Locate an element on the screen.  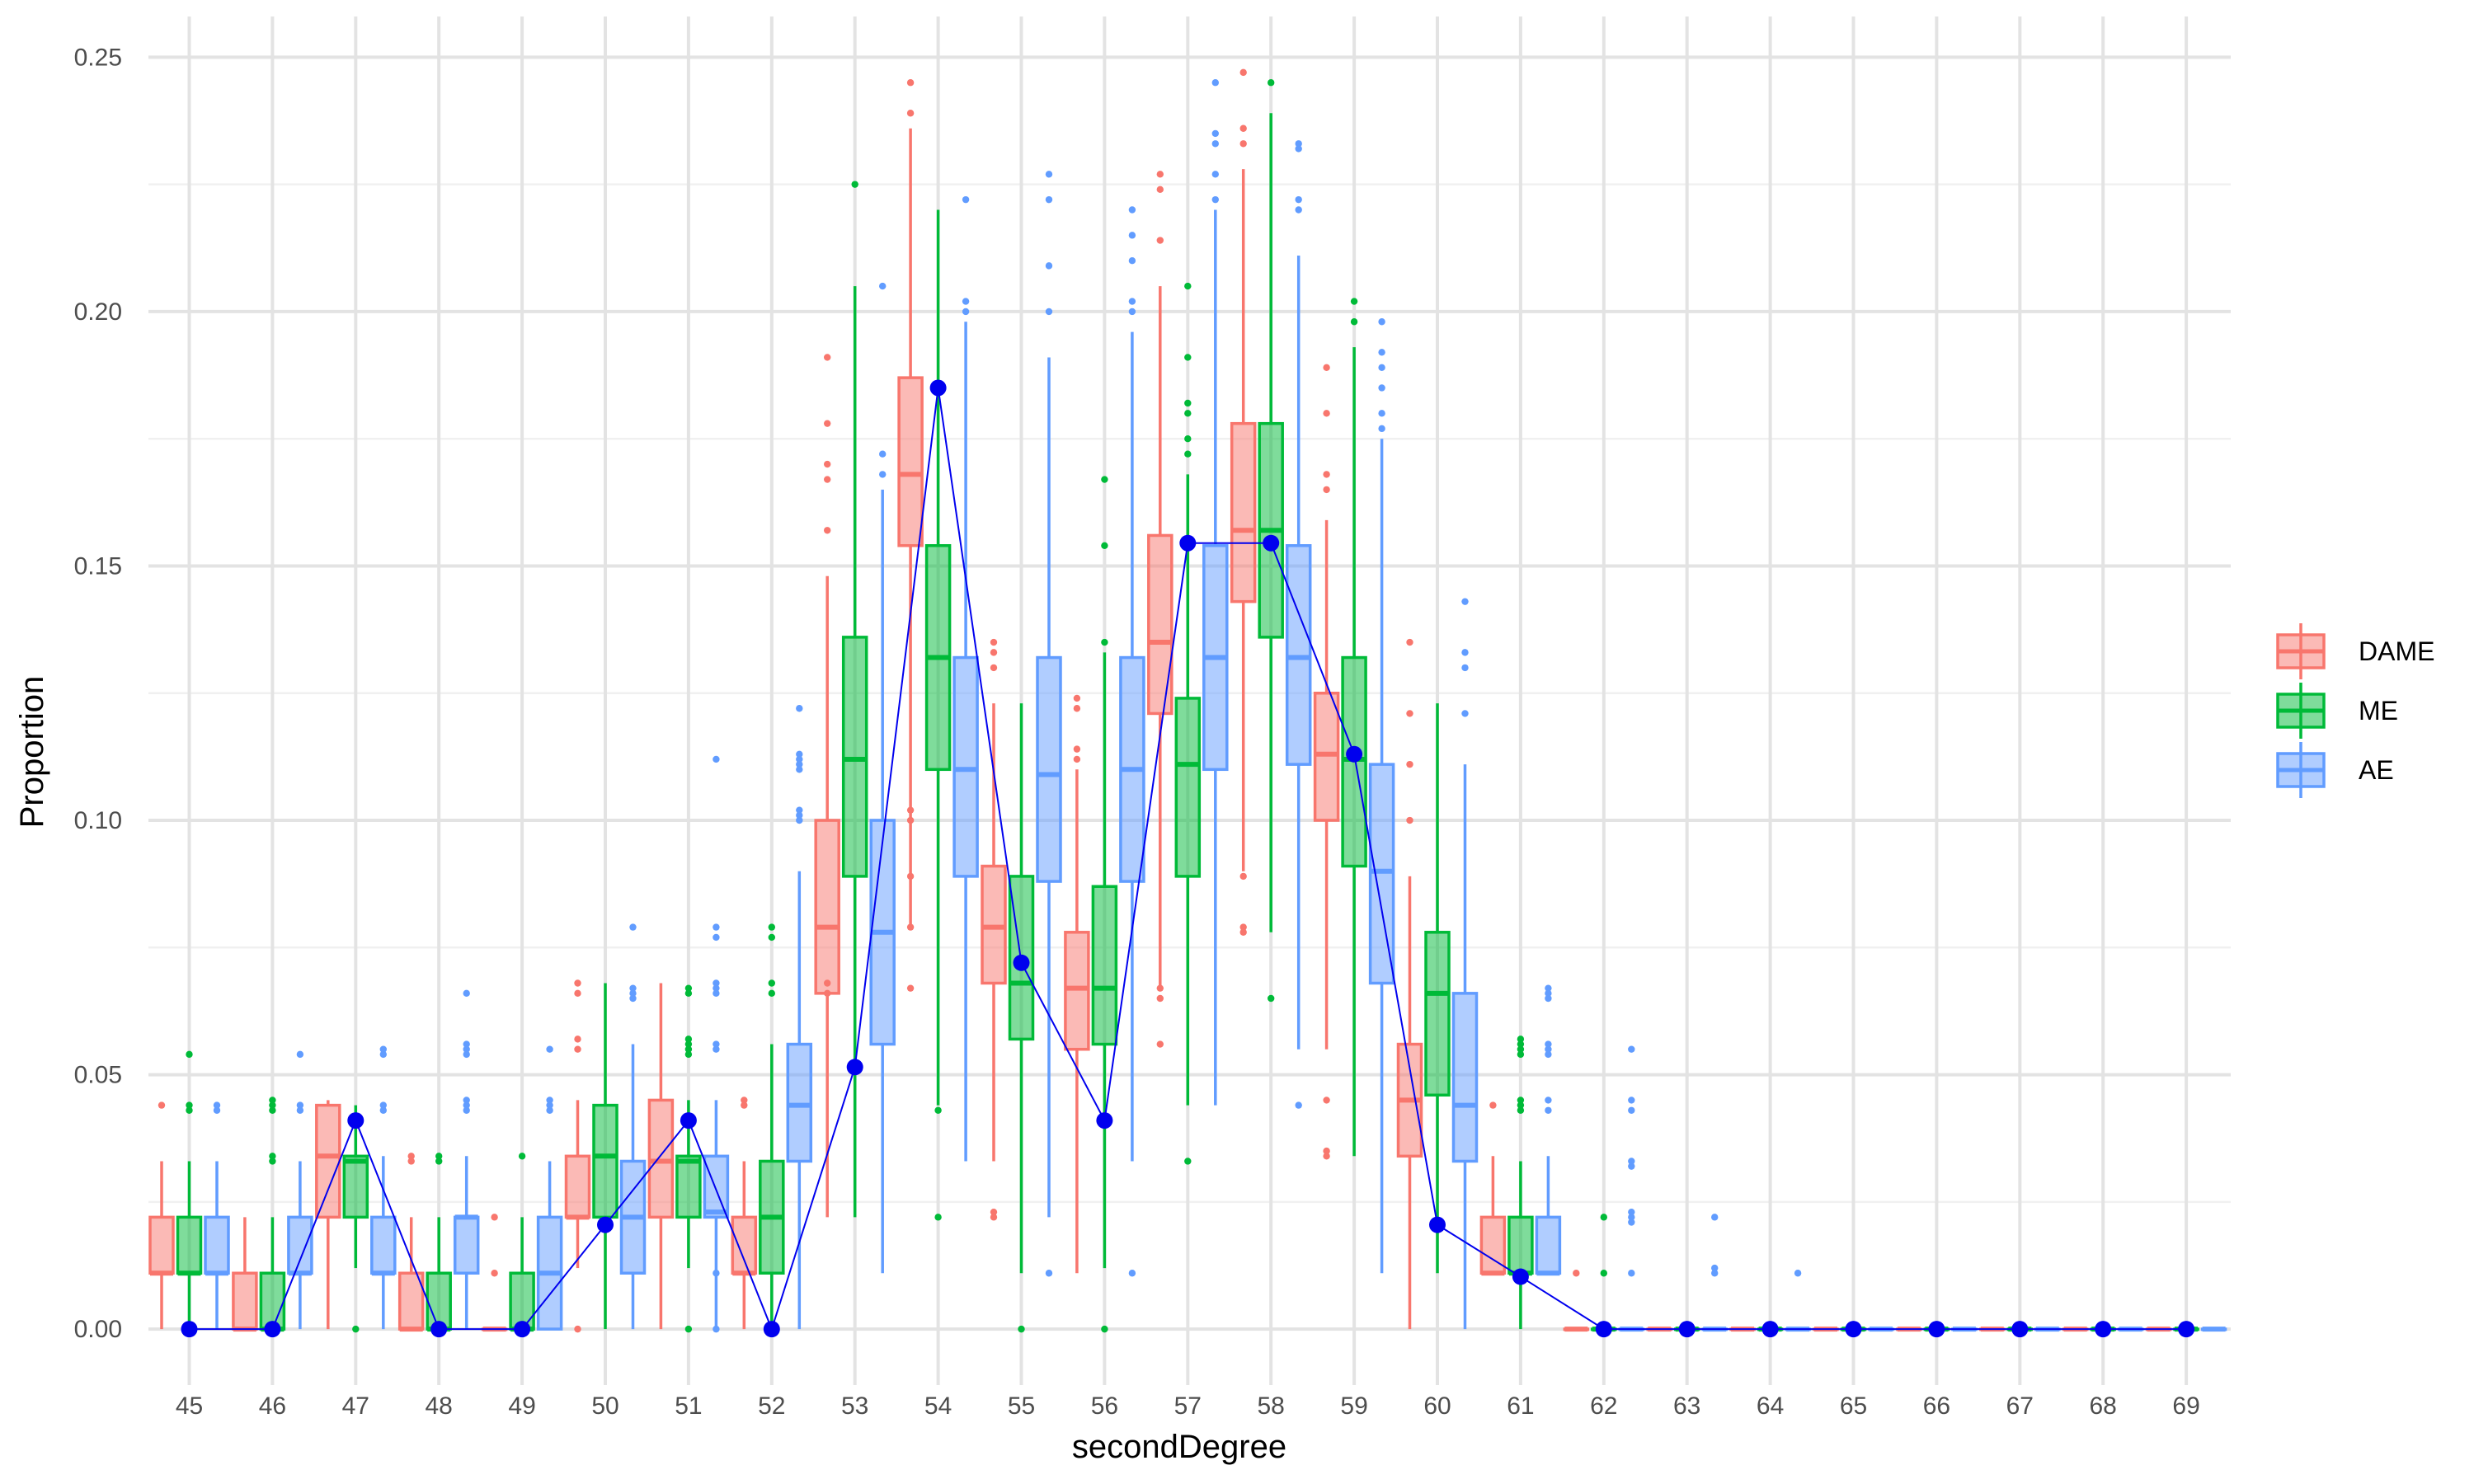
x-tick-label: 49 is located at coordinates (521, 1406).